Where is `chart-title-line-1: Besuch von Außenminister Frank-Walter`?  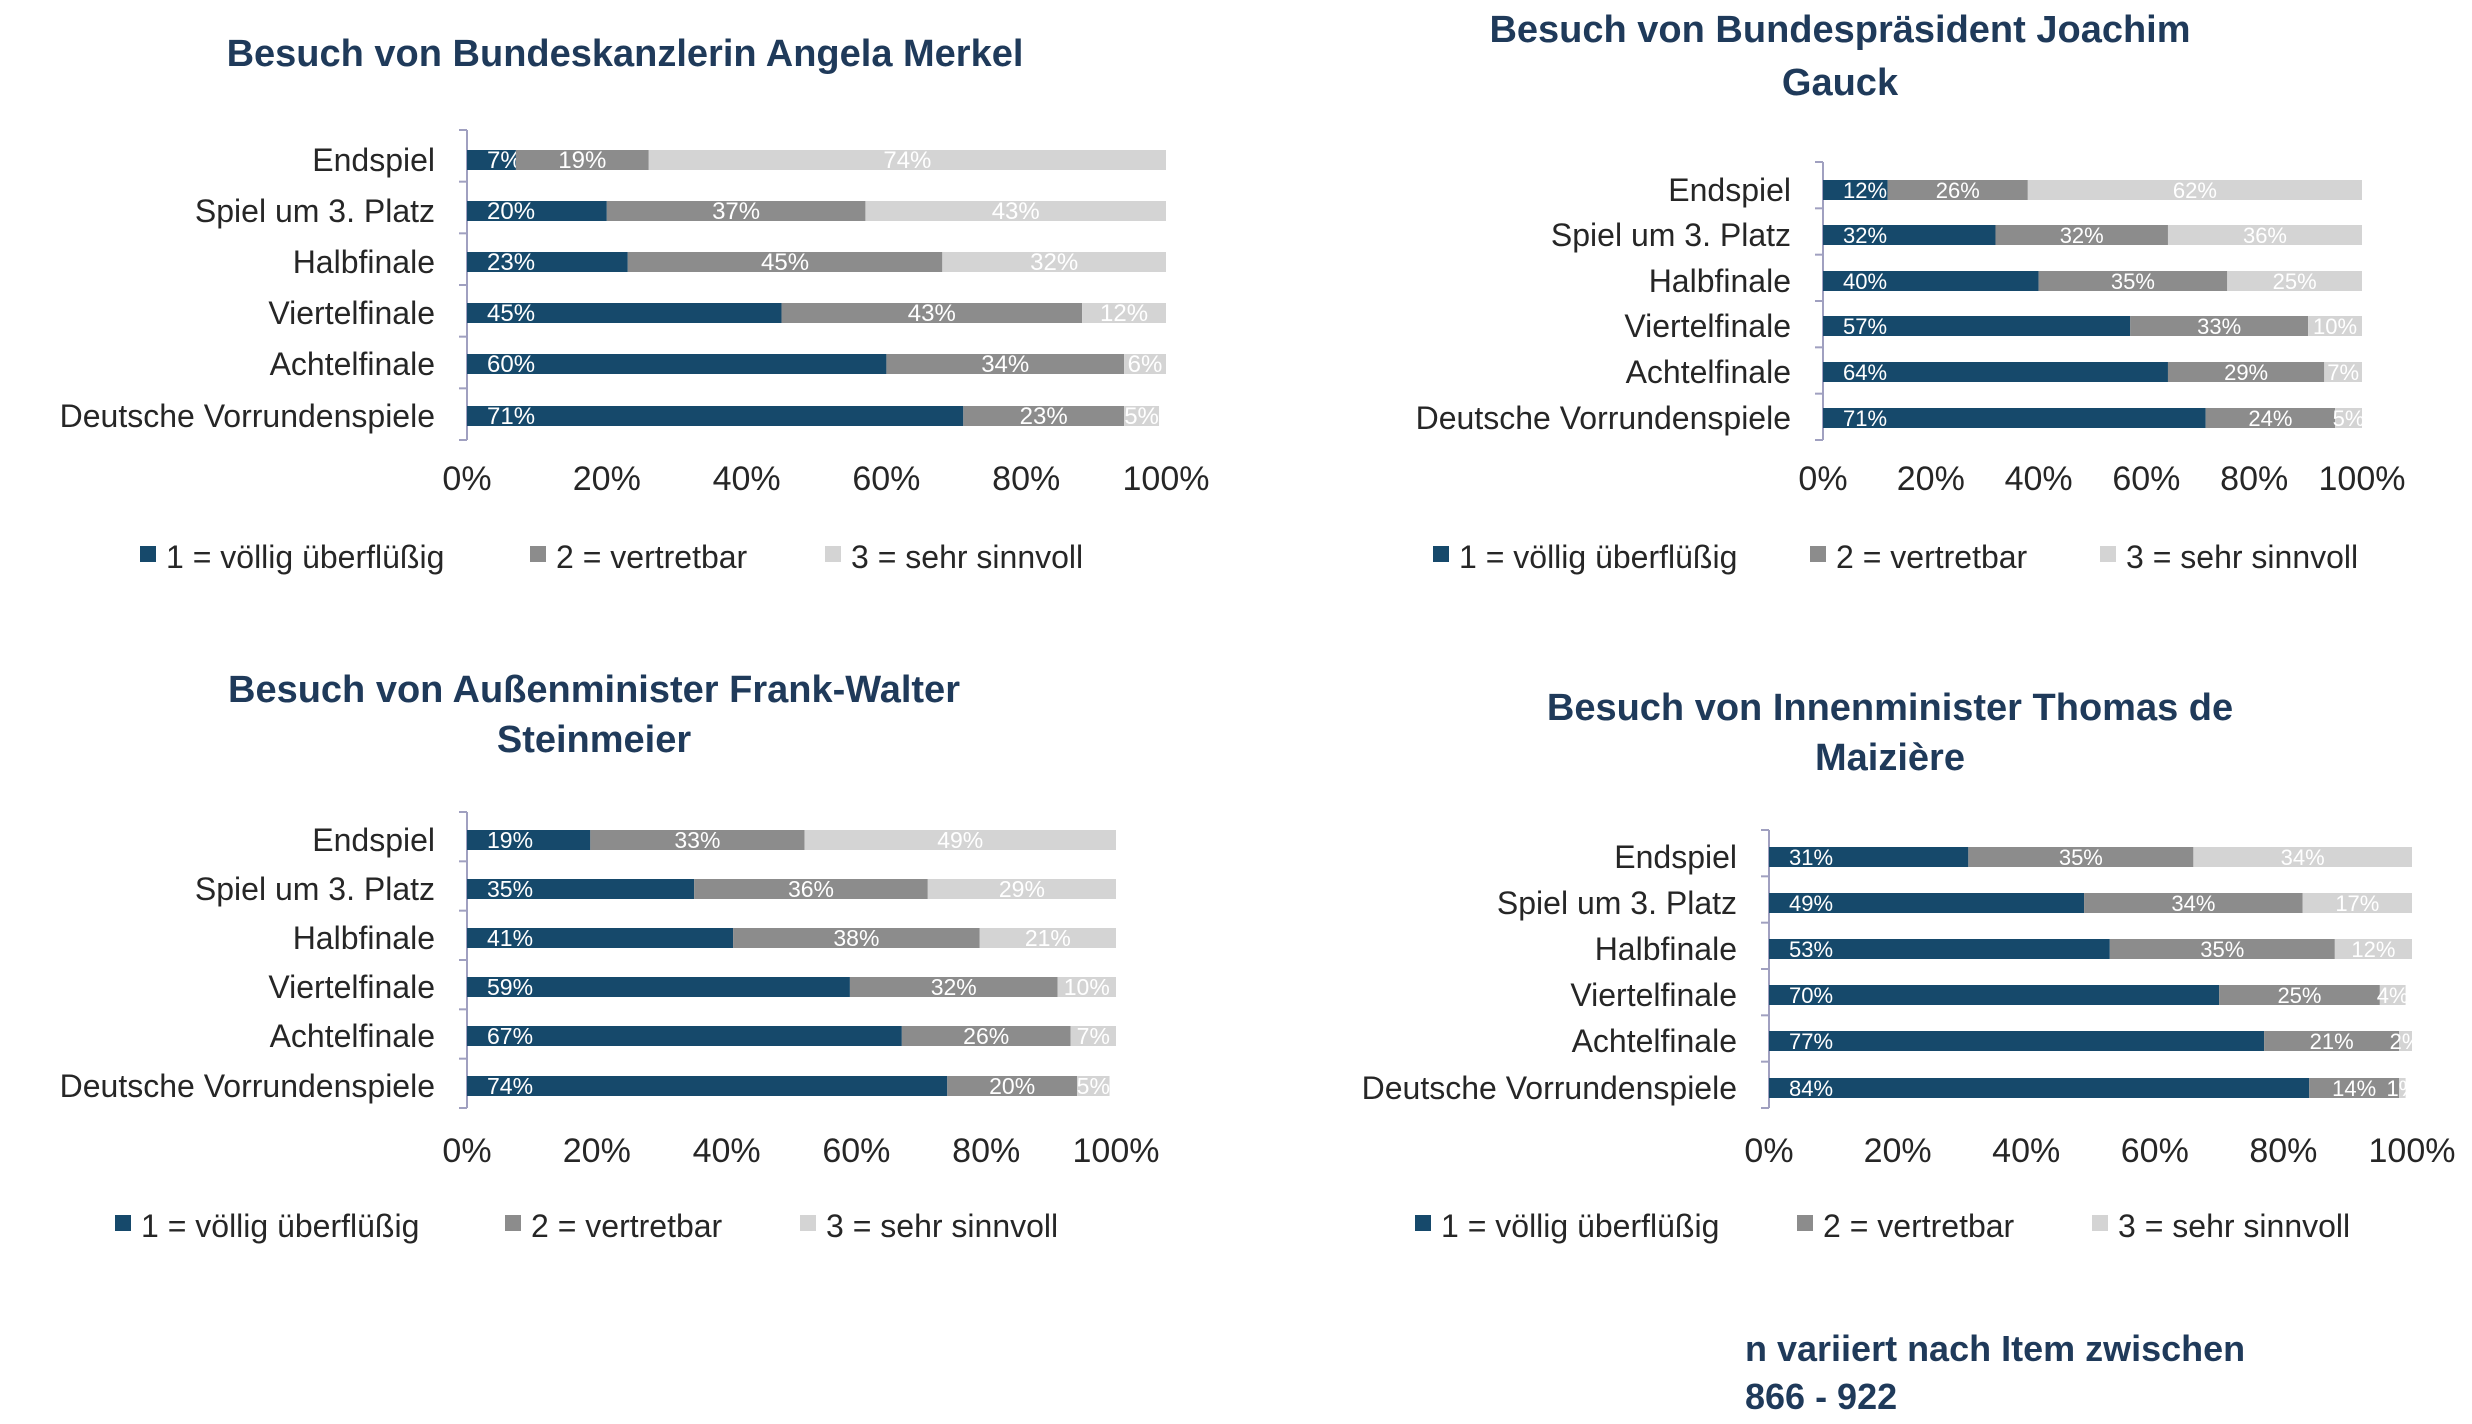 chart-title-line-1: Besuch von Außenminister Frank-Walter is located at coordinates (594, 690).